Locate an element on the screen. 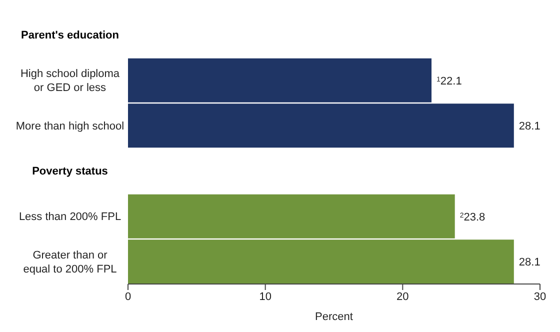 The width and height of the screenshot is (560, 332). y-tick-label: More than high school is located at coordinates (70, 126).